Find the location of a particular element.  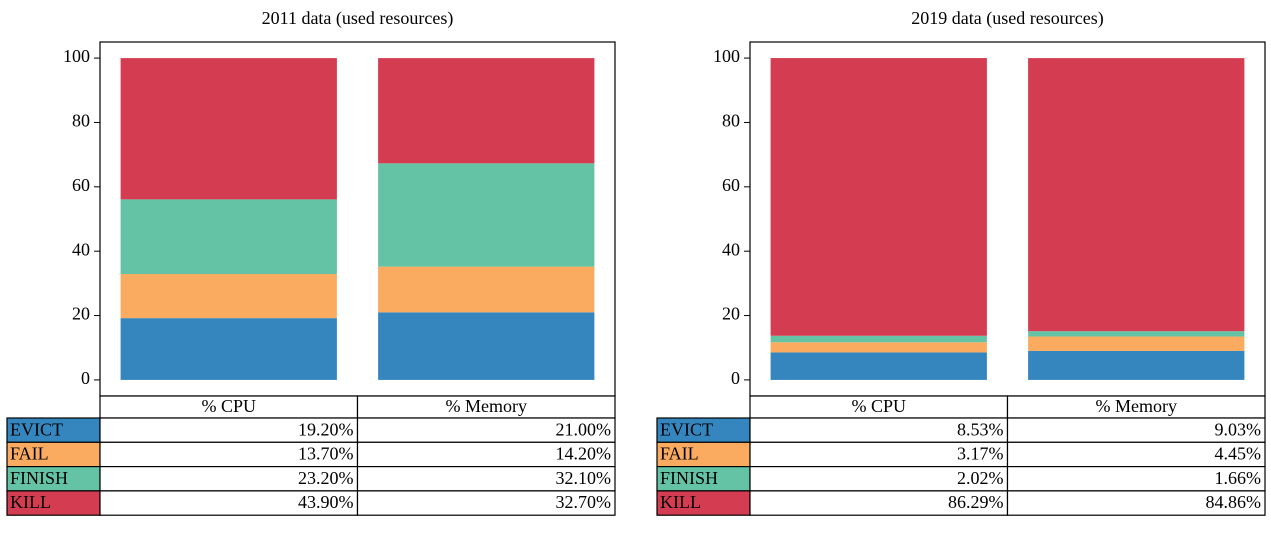

table-value: 4.45% is located at coordinates (1238, 454).